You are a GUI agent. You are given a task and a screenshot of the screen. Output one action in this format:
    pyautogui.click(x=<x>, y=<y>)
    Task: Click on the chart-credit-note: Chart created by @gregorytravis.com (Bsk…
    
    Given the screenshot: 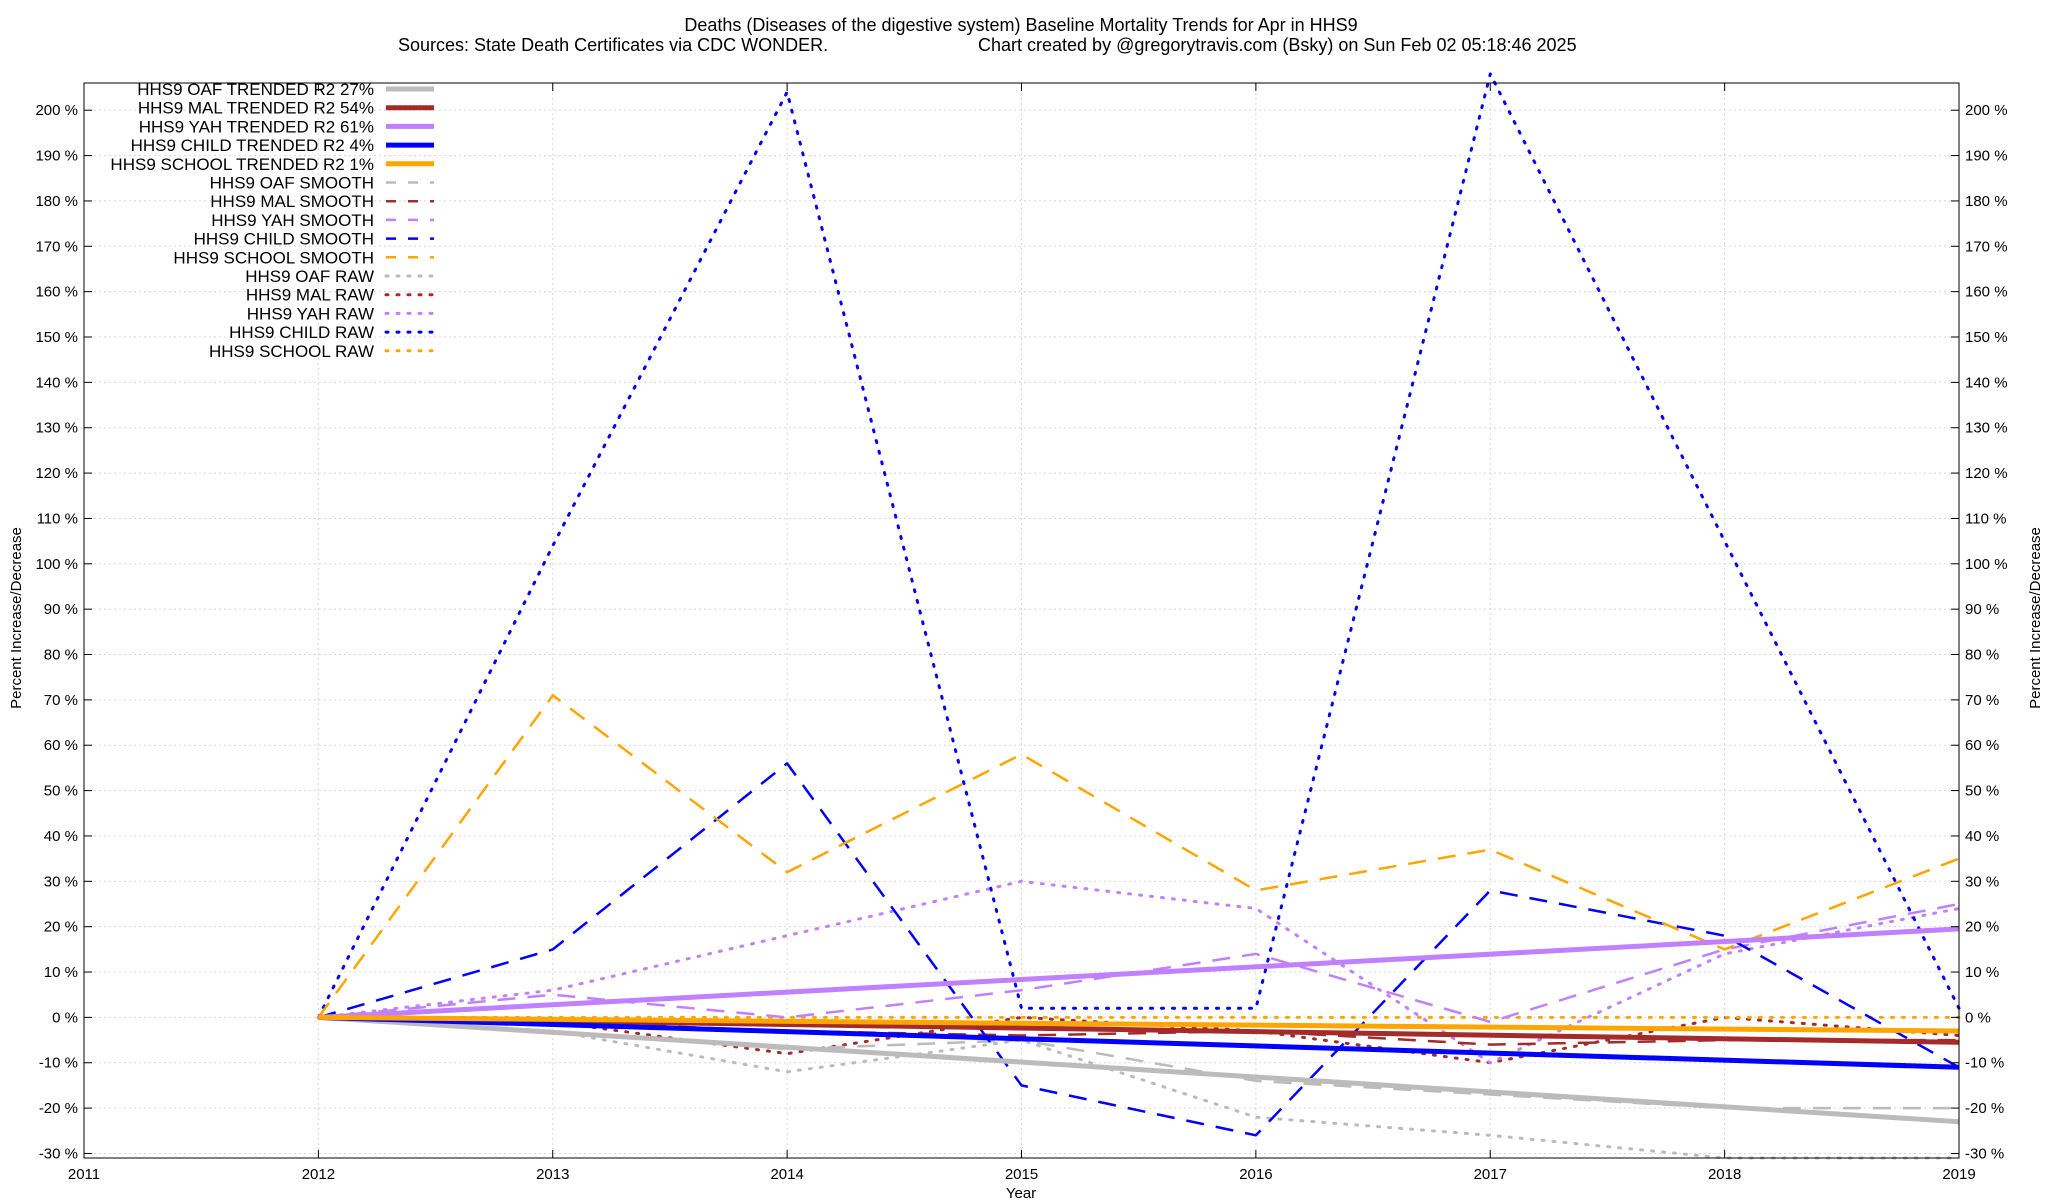 What is the action you would take?
    pyautogui.click(x=1277, y=45)
    